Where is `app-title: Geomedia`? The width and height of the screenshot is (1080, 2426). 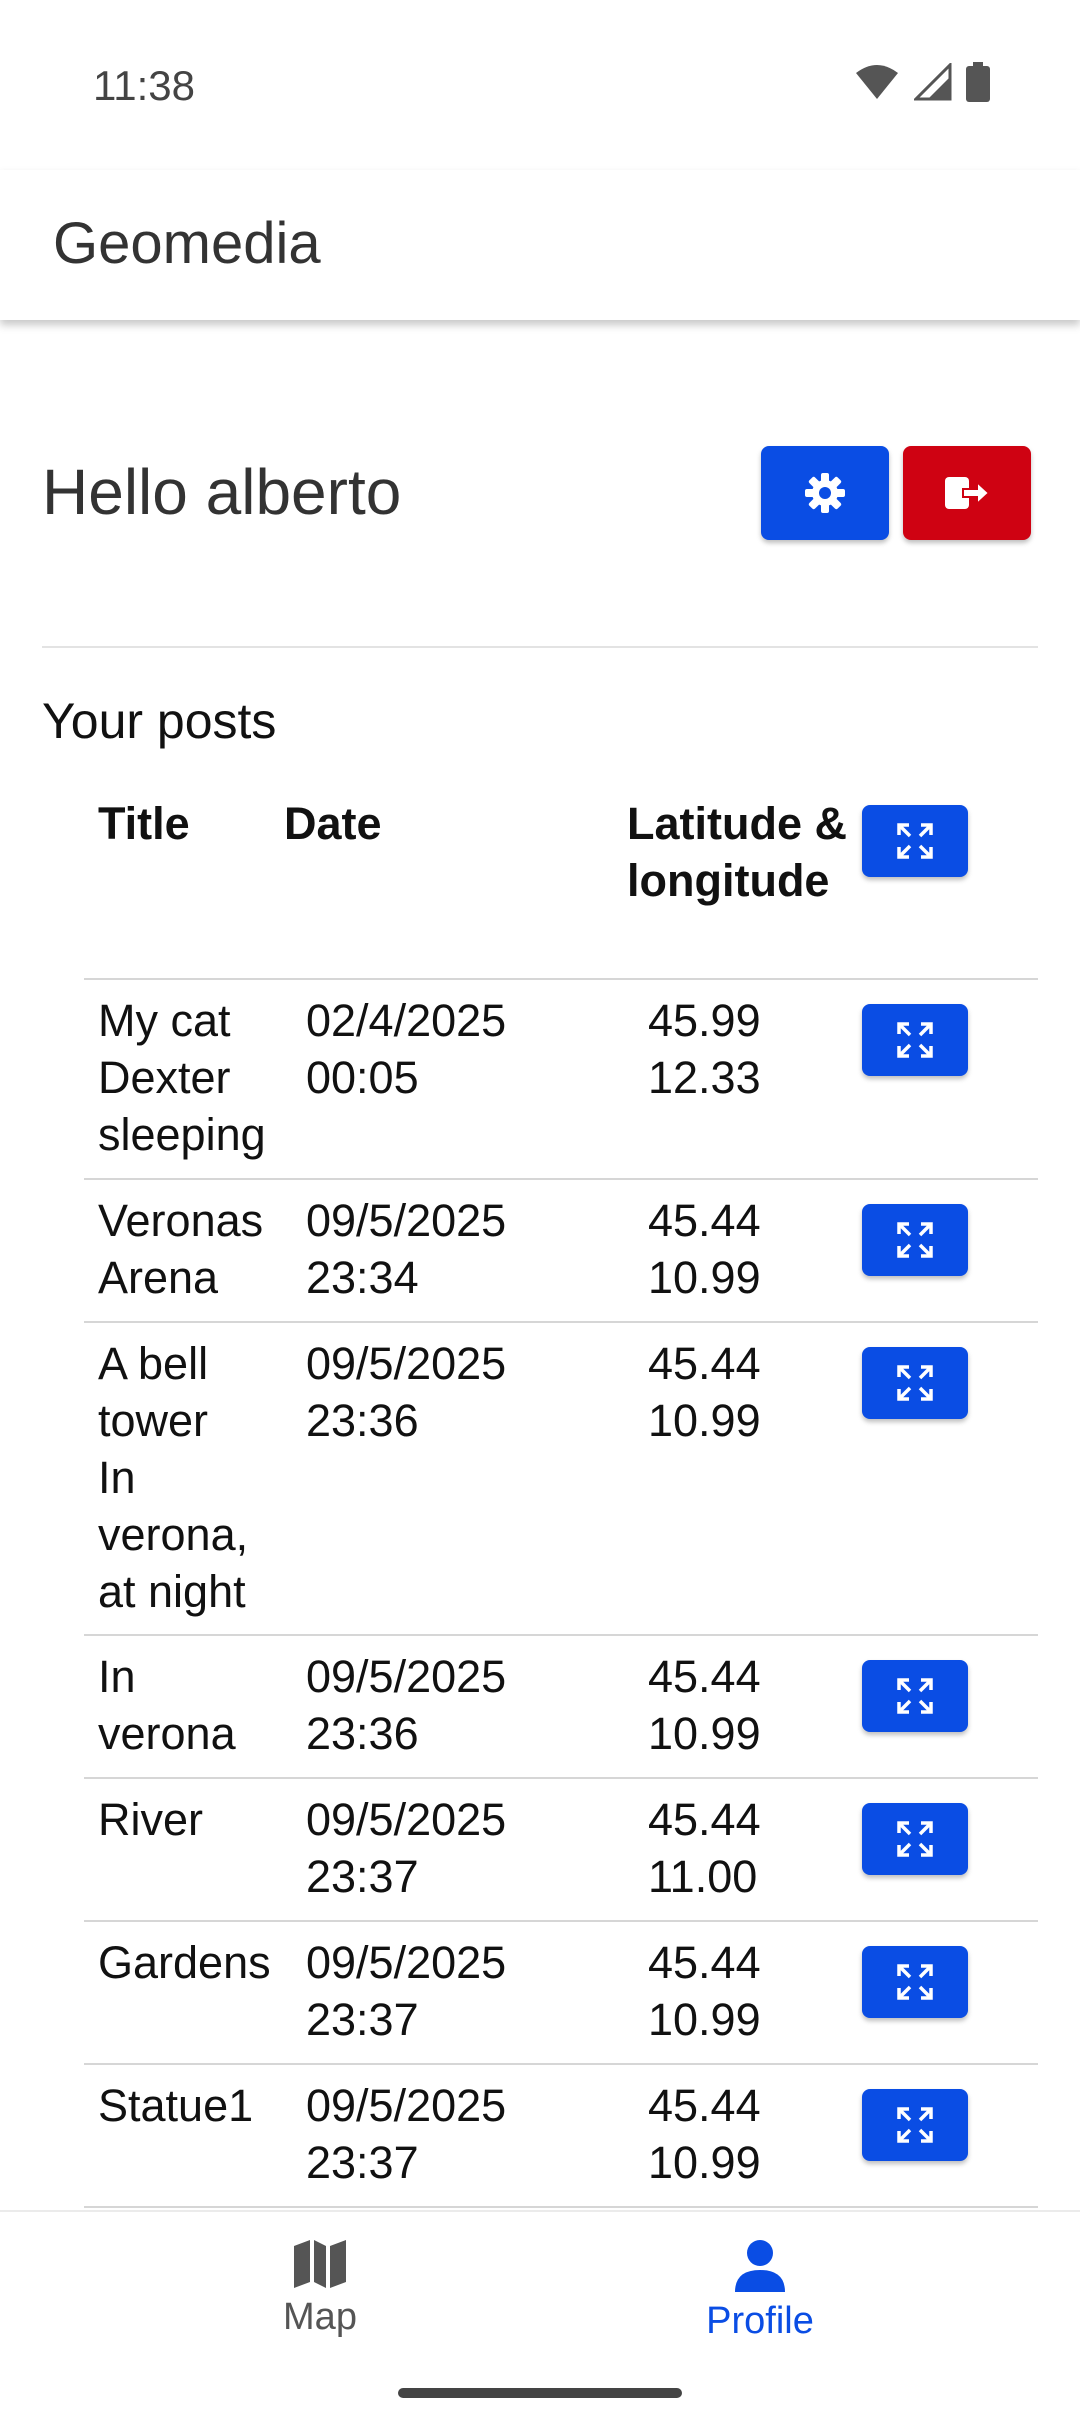
app-title: Geomedia is located at coordinates (187, 243).